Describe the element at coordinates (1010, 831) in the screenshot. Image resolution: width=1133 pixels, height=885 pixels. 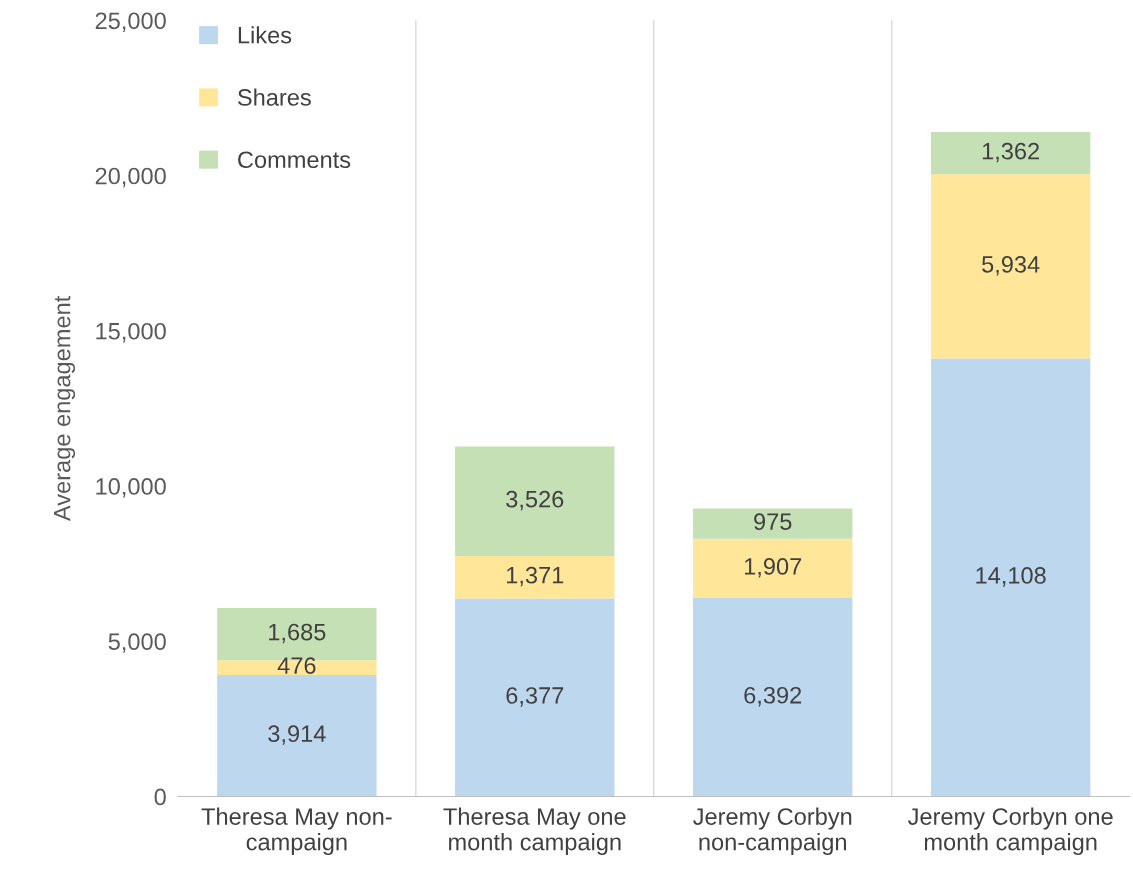
I see `x-tick-label: Jeremy Corbyn one month campaign` at that location.